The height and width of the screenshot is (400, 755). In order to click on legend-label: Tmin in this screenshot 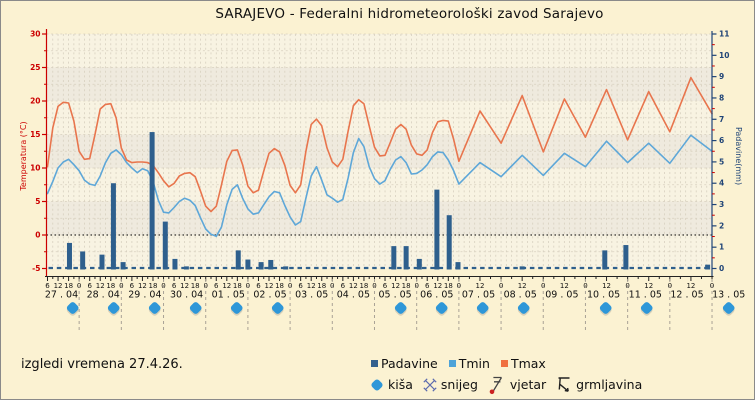, I will do `click(474, 363)`.